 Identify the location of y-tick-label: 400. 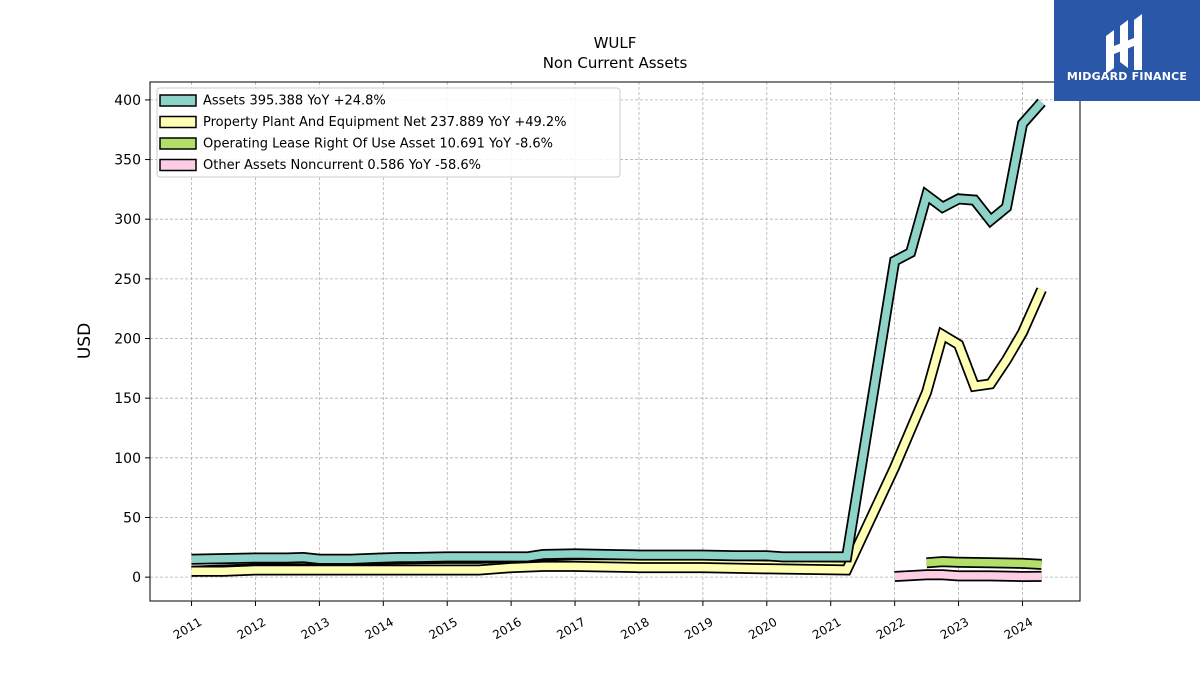
(127, 101).